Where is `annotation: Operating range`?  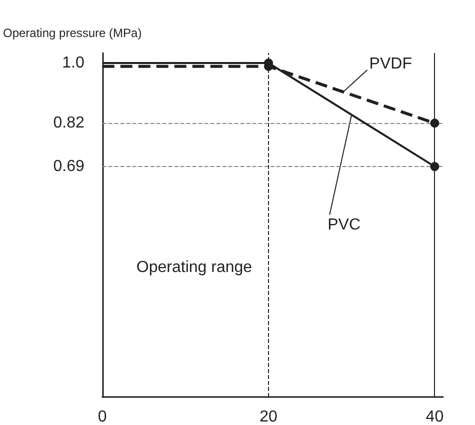 annotation: Operating range is located at coordinates (194, 267).